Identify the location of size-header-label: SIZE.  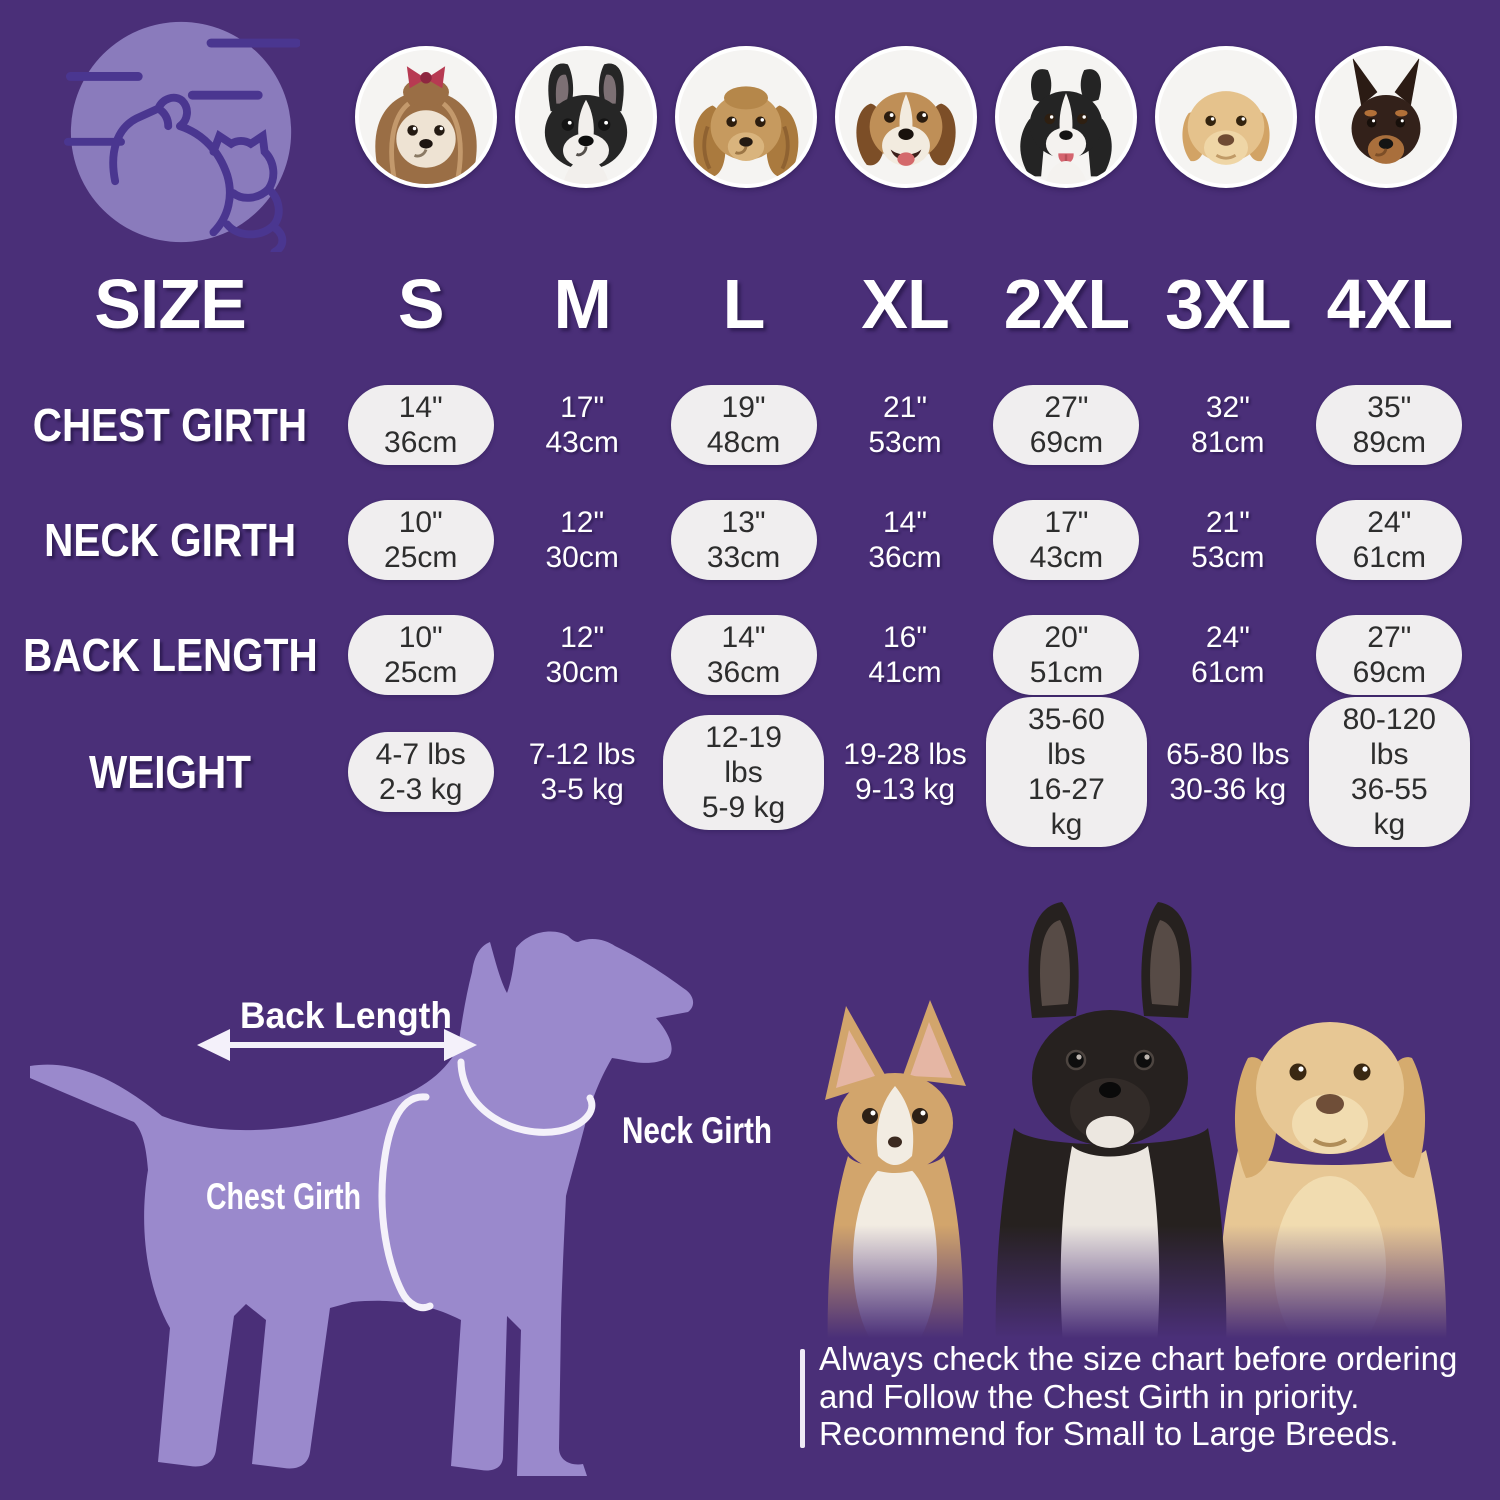
(170, 304).